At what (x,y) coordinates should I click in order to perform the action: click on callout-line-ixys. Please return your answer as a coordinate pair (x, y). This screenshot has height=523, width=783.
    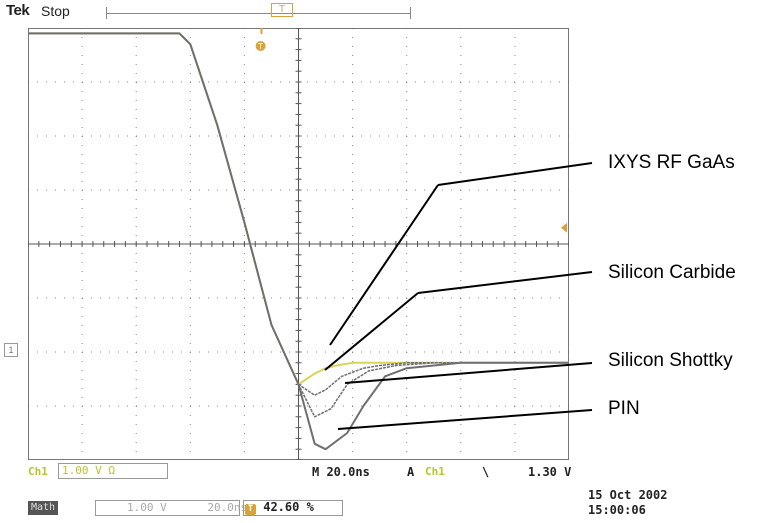
    Looking at the image, I should click on (384, 265).